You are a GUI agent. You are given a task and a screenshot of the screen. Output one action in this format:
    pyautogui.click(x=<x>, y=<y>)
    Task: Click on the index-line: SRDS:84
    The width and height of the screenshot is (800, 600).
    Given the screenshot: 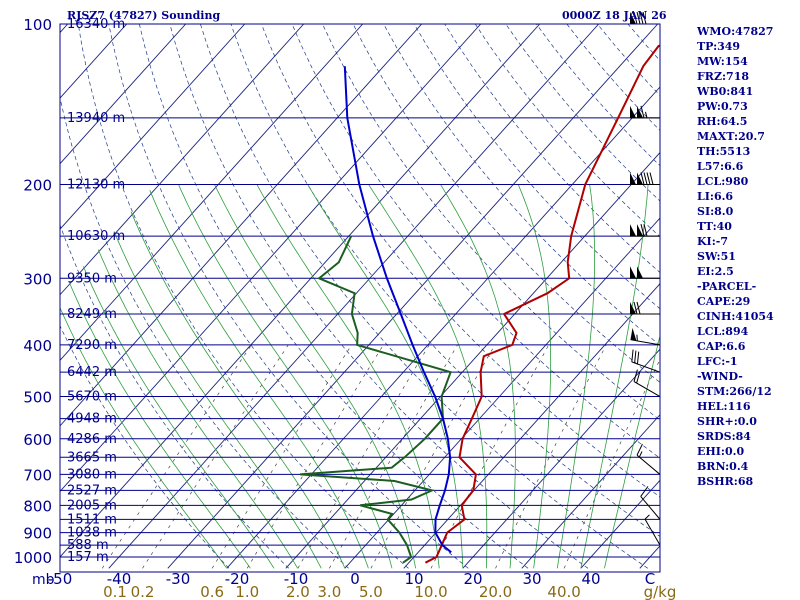 What is the action you would take?
    pyautogui.click(x=724, y=436)
    